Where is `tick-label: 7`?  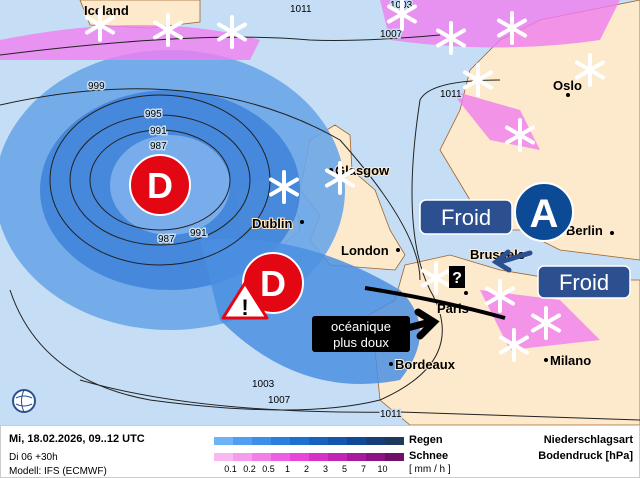 tick-label: 7 is located at coordinates (363, 469).